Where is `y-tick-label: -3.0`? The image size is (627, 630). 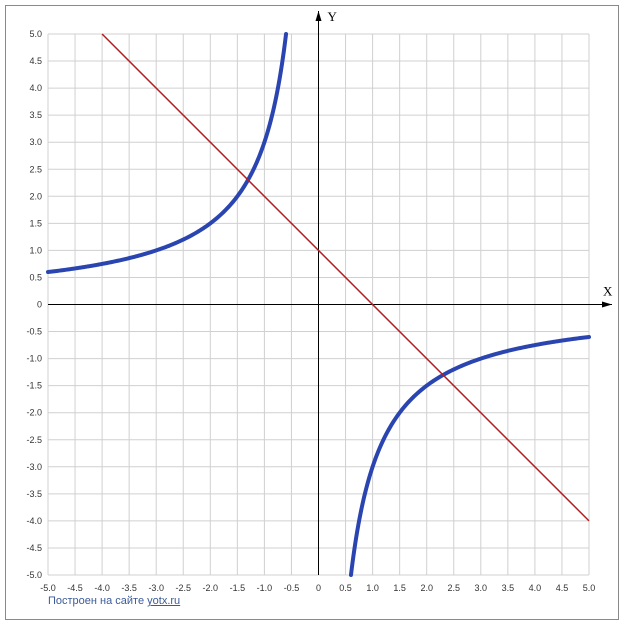 y-tick-label: -3.0 is located at coordinates (34, 467).